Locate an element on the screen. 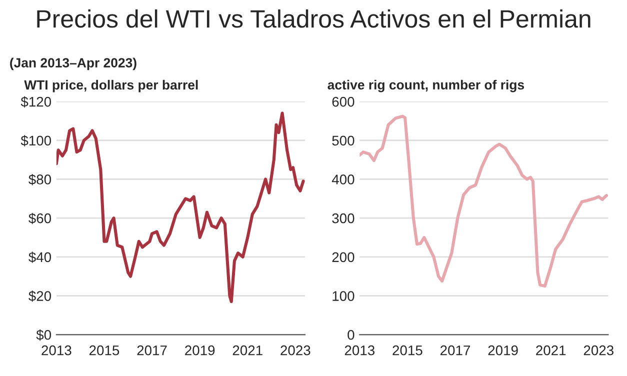 The width and height of the screenshot is (627, 376). y-tick-label: 200 is located at coordinates (343, 257).